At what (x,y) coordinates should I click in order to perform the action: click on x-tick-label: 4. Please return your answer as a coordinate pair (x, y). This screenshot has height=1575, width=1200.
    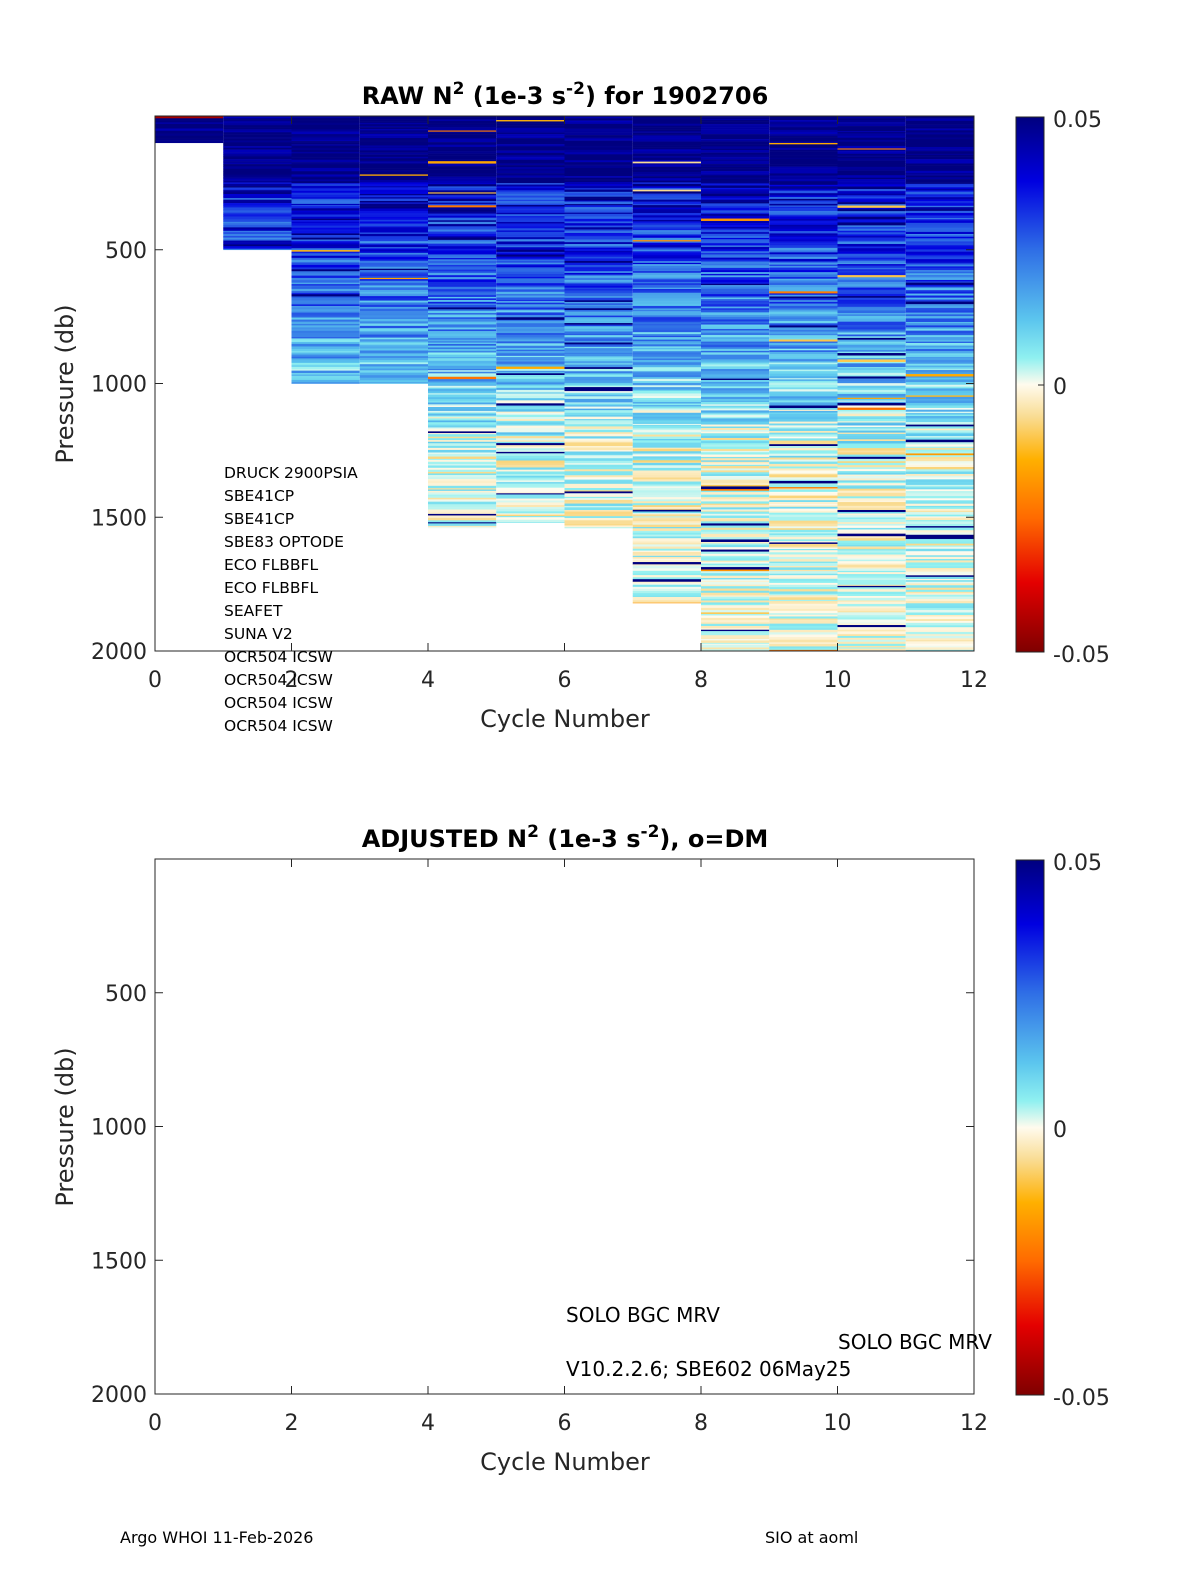
    Looking at the image, I should click on (428, 1423).